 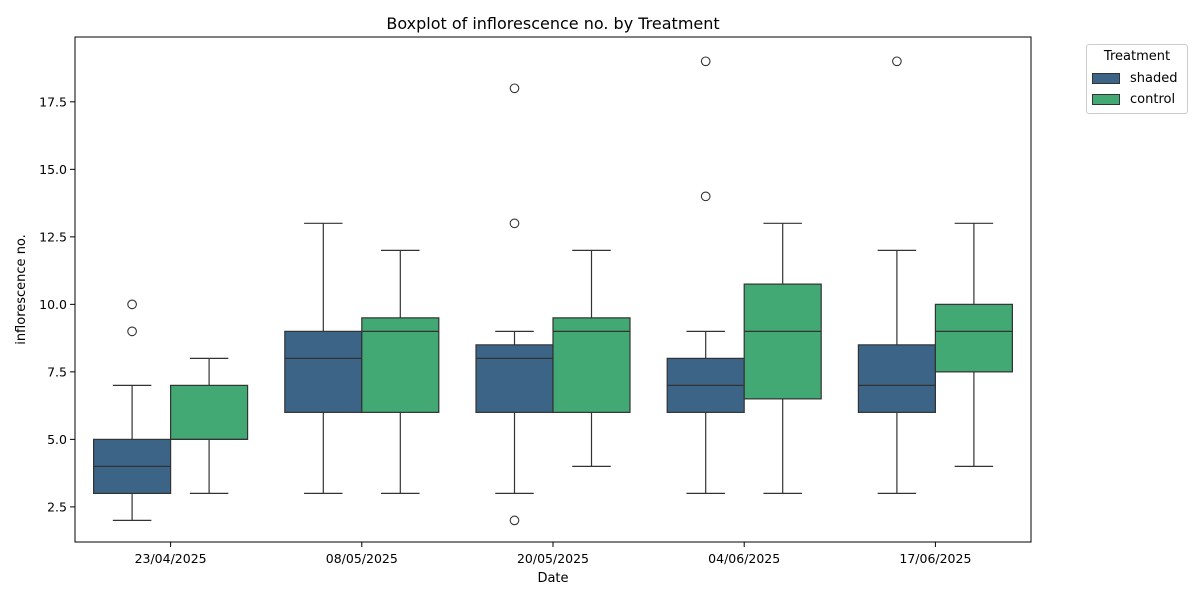 What do you see at coordinates (1137, 56) in the screenshot?
I see `legend-title: Treatment` at bounding box center [1137, 56].